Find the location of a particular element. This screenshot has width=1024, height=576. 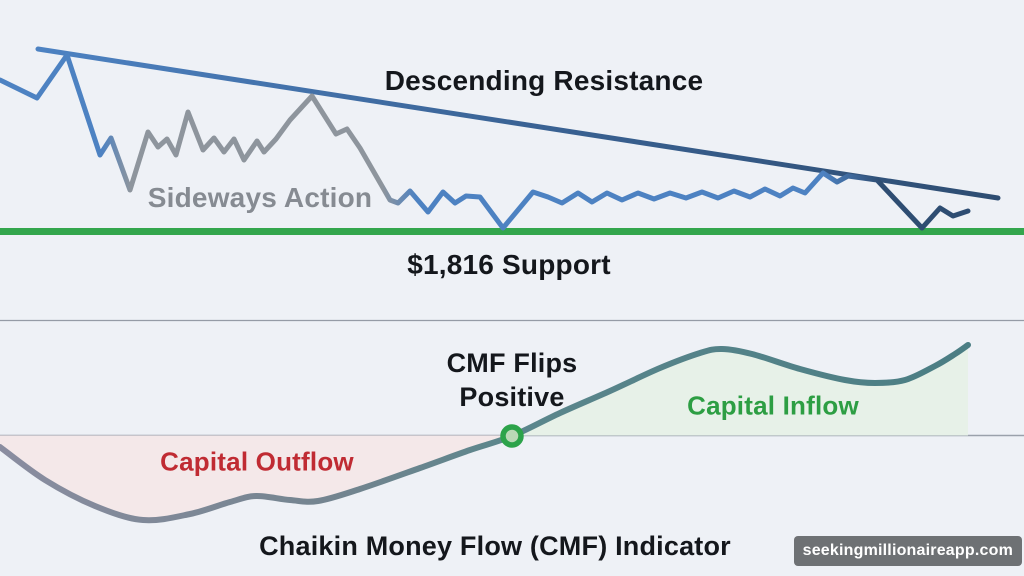

sideways-action-label: Sideways Action is located at coordinates (260, 198).